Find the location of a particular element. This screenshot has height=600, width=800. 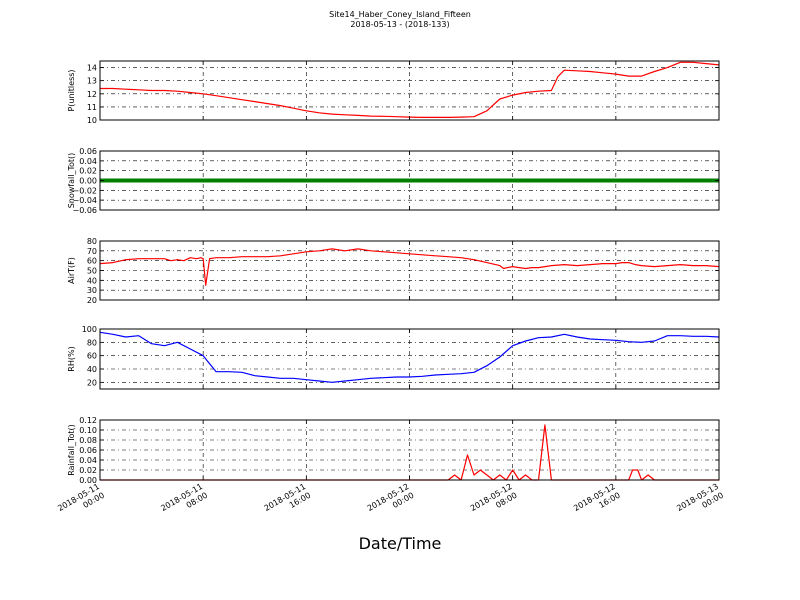

y-tick-label: −0.02 is located at coordinates (84, 190).